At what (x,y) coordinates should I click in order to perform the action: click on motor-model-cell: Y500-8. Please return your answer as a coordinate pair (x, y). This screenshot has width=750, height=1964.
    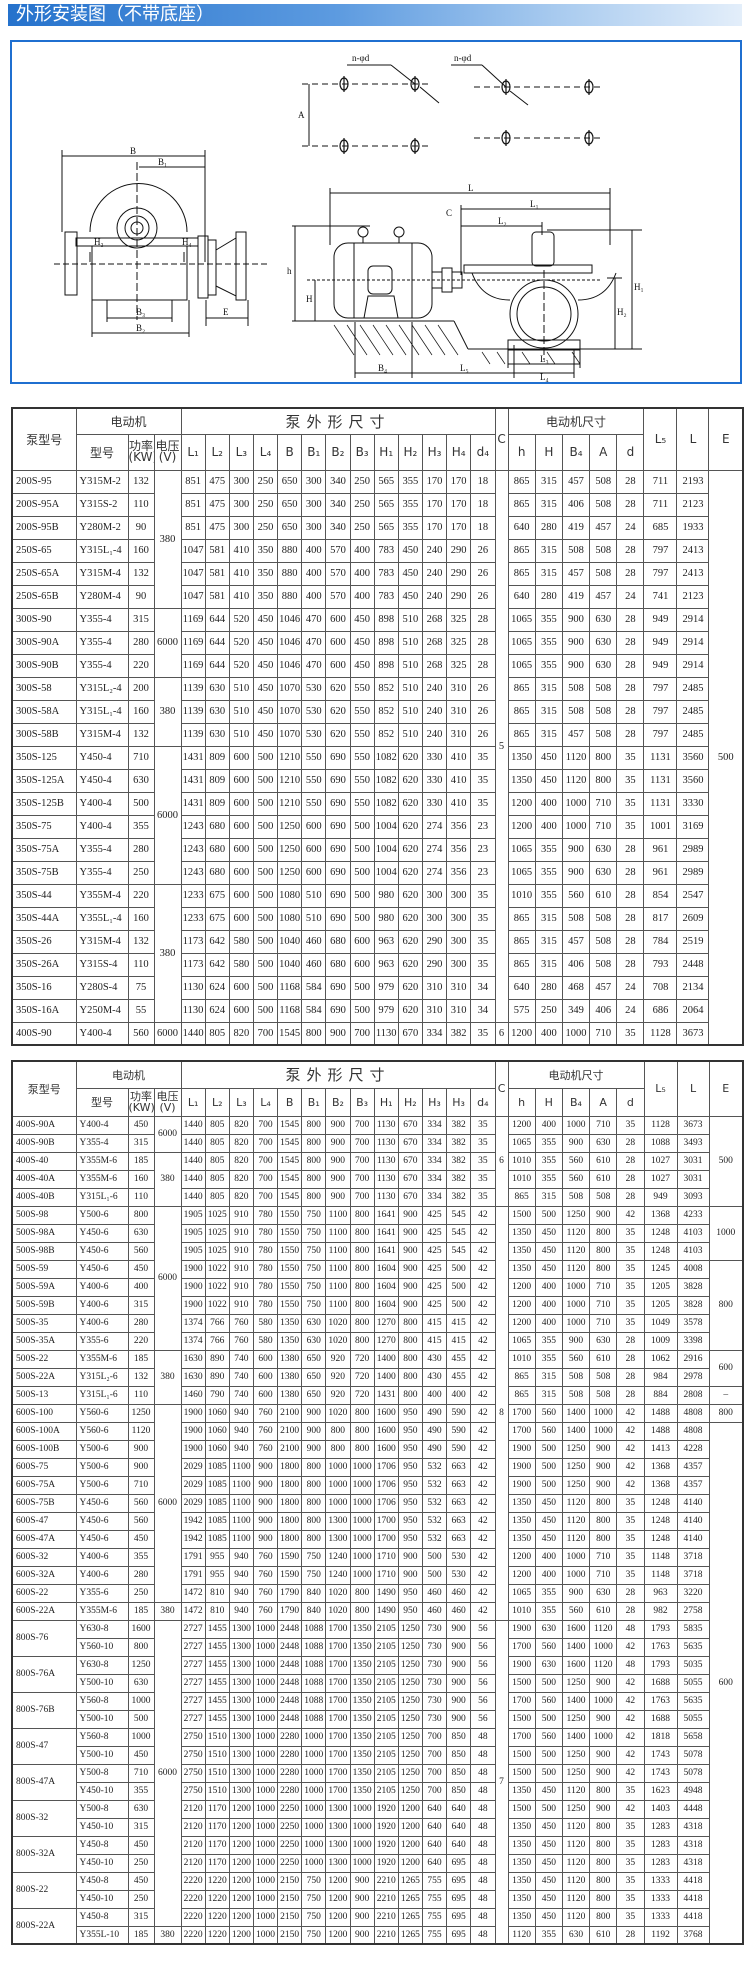
    Looking at the image, I should click on (102, 1773).